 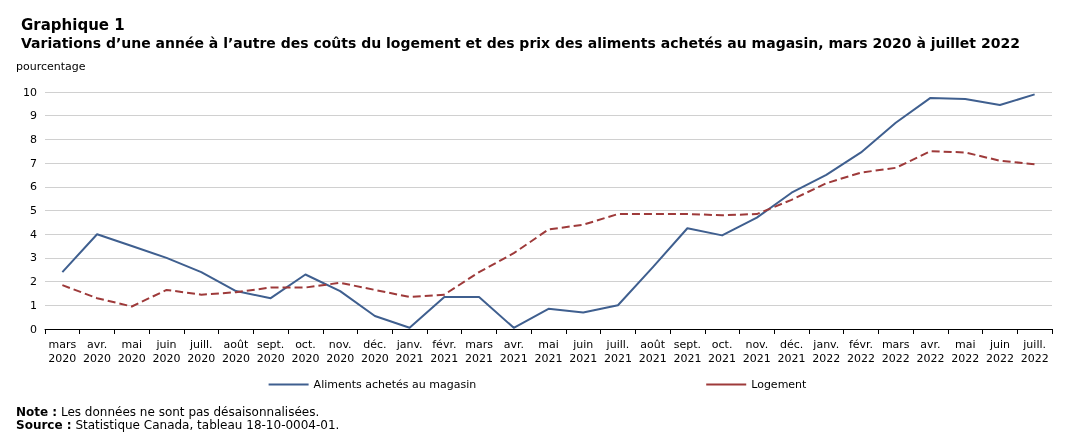 I want to click on x-tick-label: oct. 2020, so click(x=305, y=351).